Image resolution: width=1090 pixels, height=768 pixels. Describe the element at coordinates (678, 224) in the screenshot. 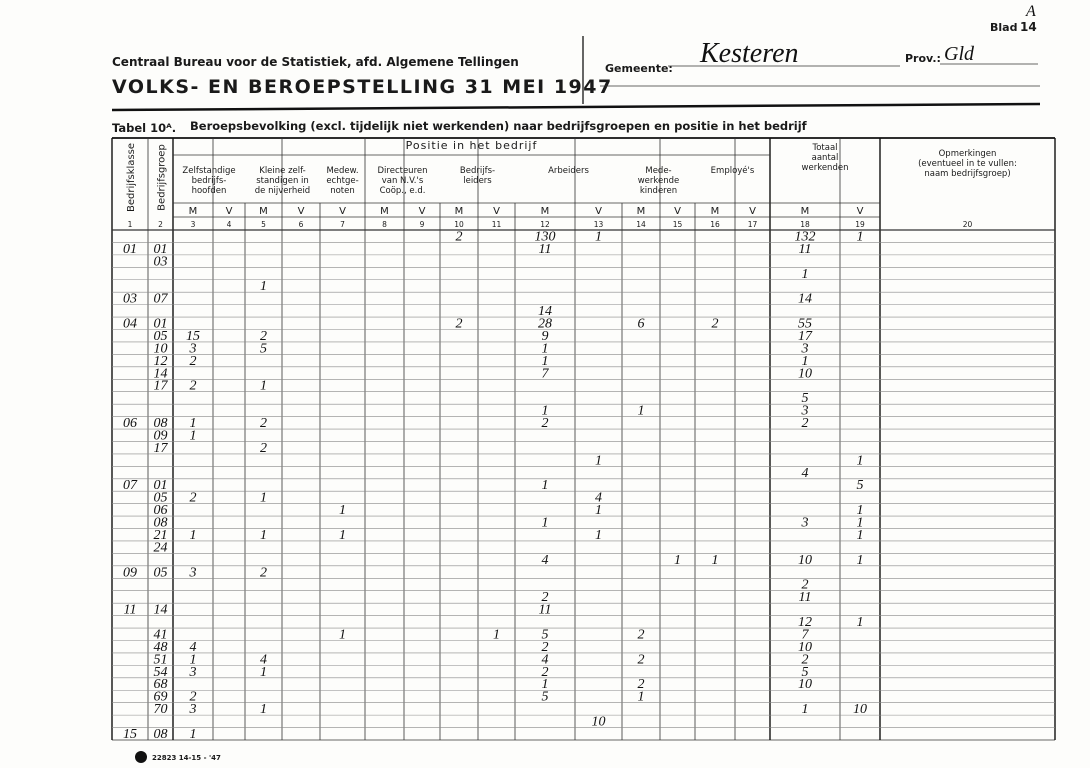

I see `column-number: 15` at that location.